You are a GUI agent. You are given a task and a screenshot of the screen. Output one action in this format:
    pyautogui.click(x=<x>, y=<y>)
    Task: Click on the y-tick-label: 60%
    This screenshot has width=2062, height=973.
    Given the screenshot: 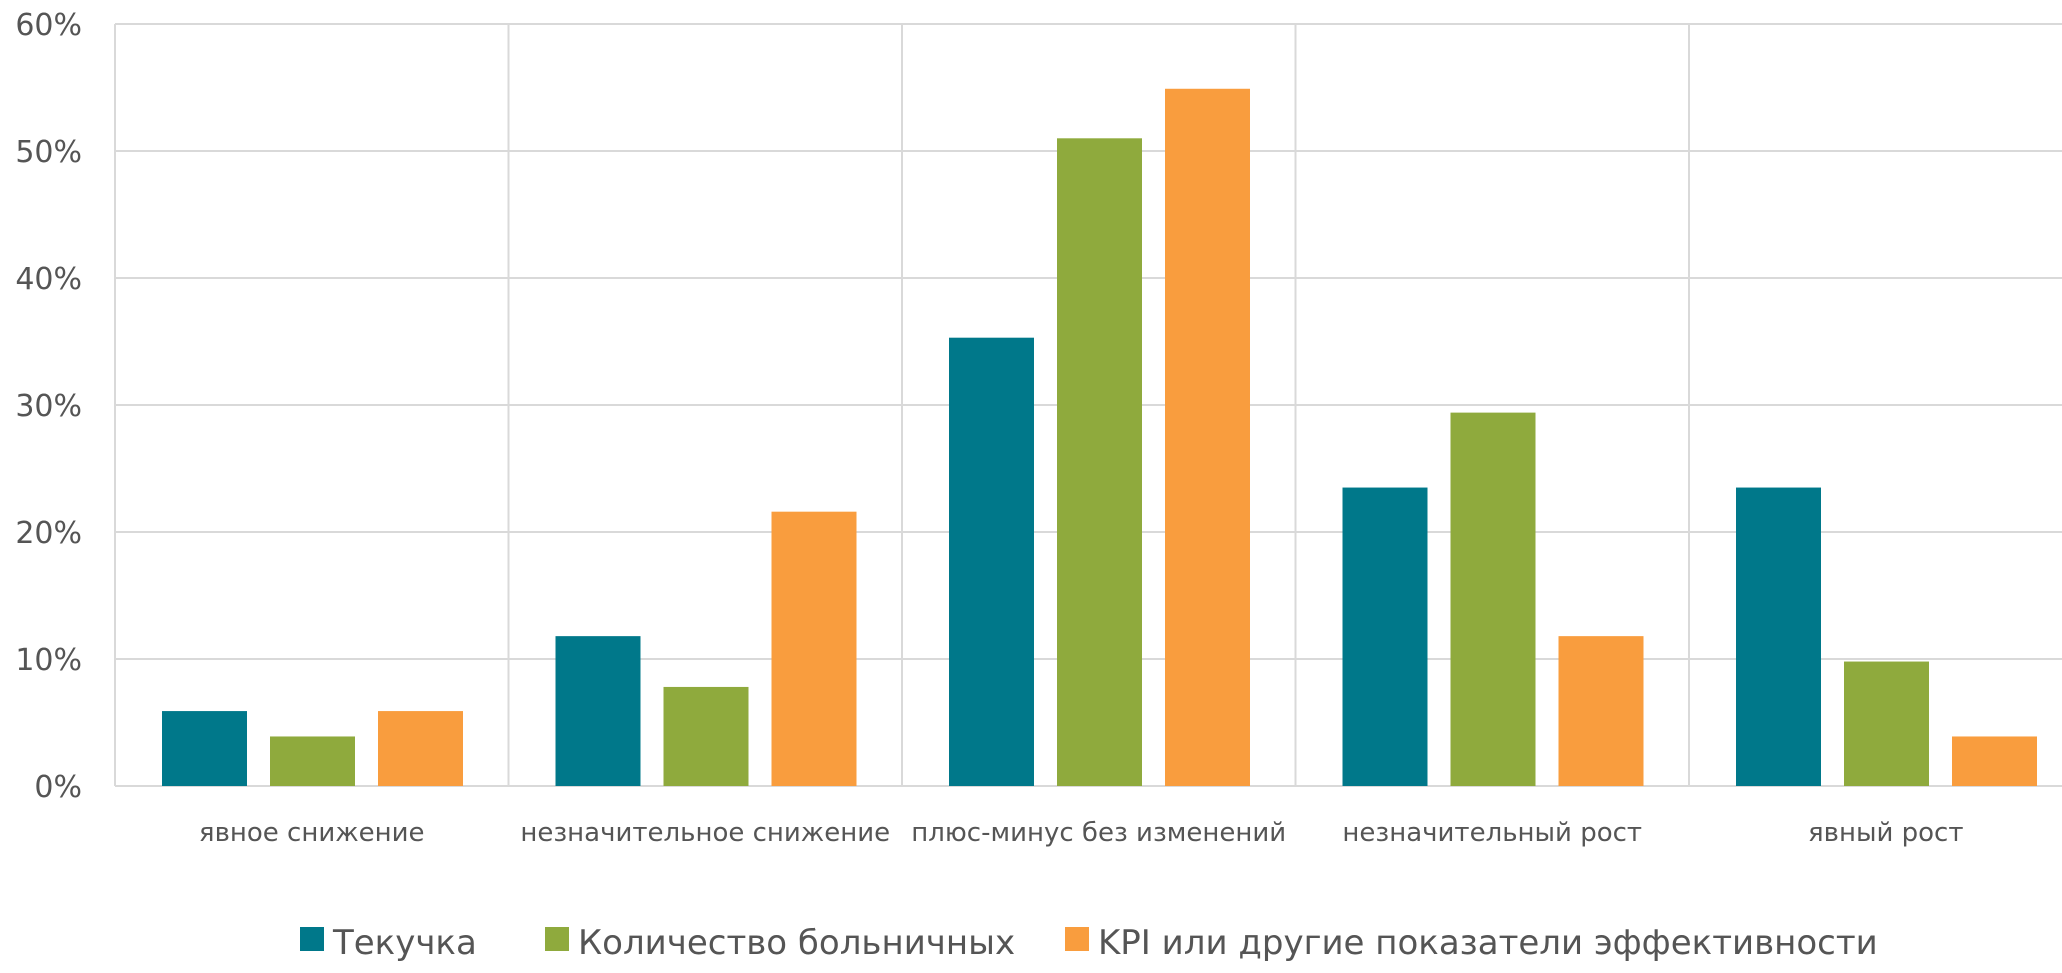 What is the action you would take?
    pyautogui.click(x=48, y=25)
    